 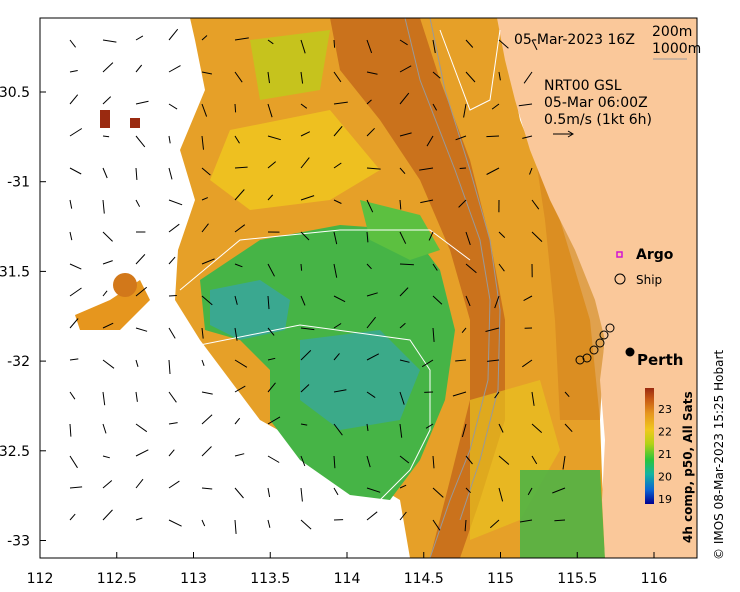 What do you see at coordinates (465, 269) in the screenshot?
I see `contour-200m` at bounding box center [465, 269].